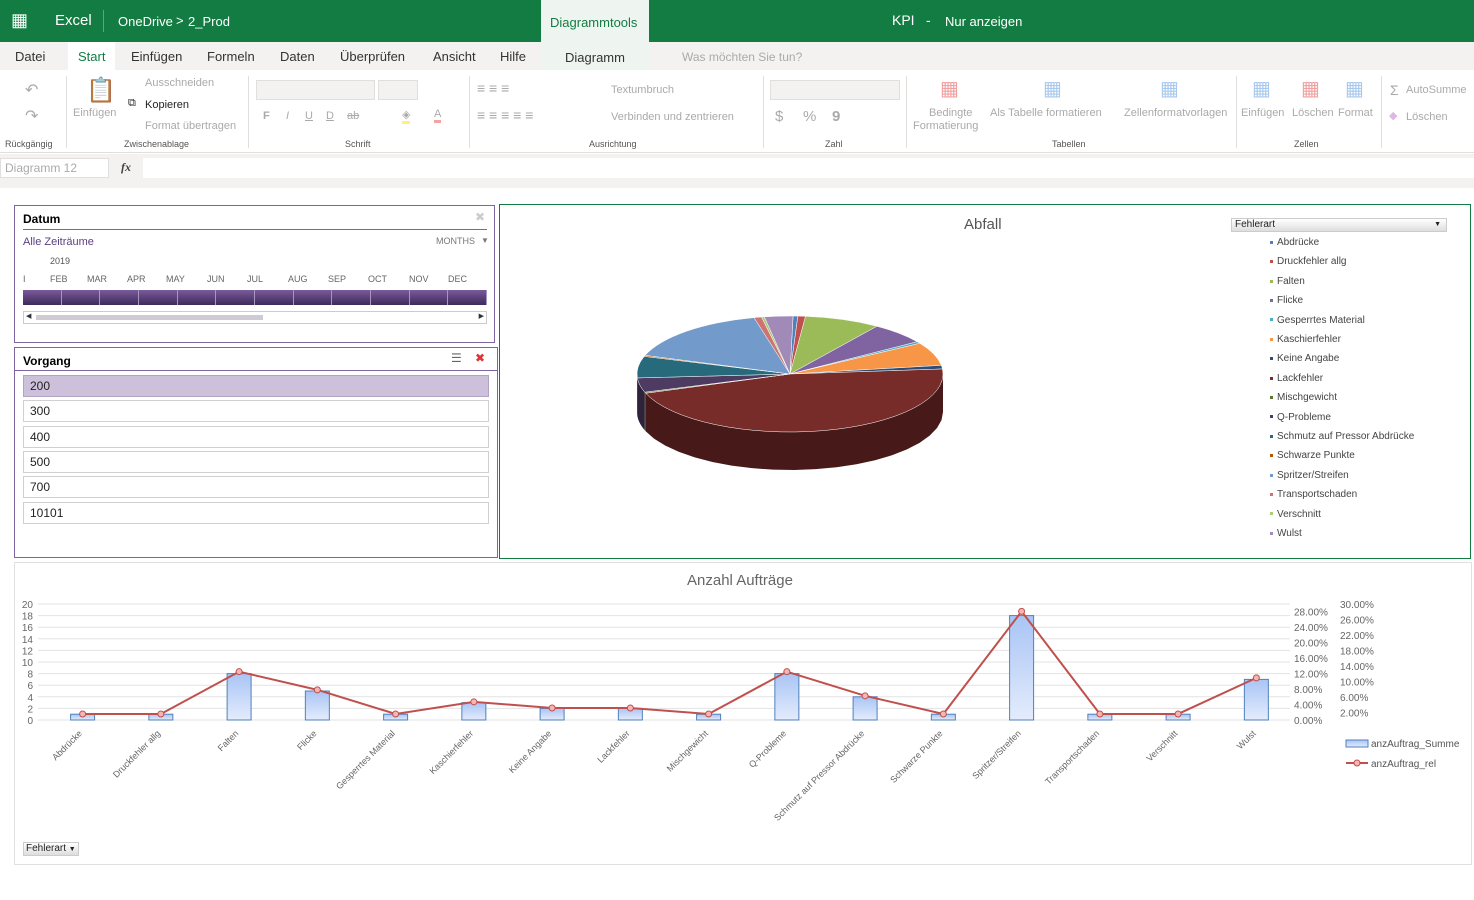  Describe the element at coordinates (337, 279) in the screenshot. I see `month-label: SEP` at that location.